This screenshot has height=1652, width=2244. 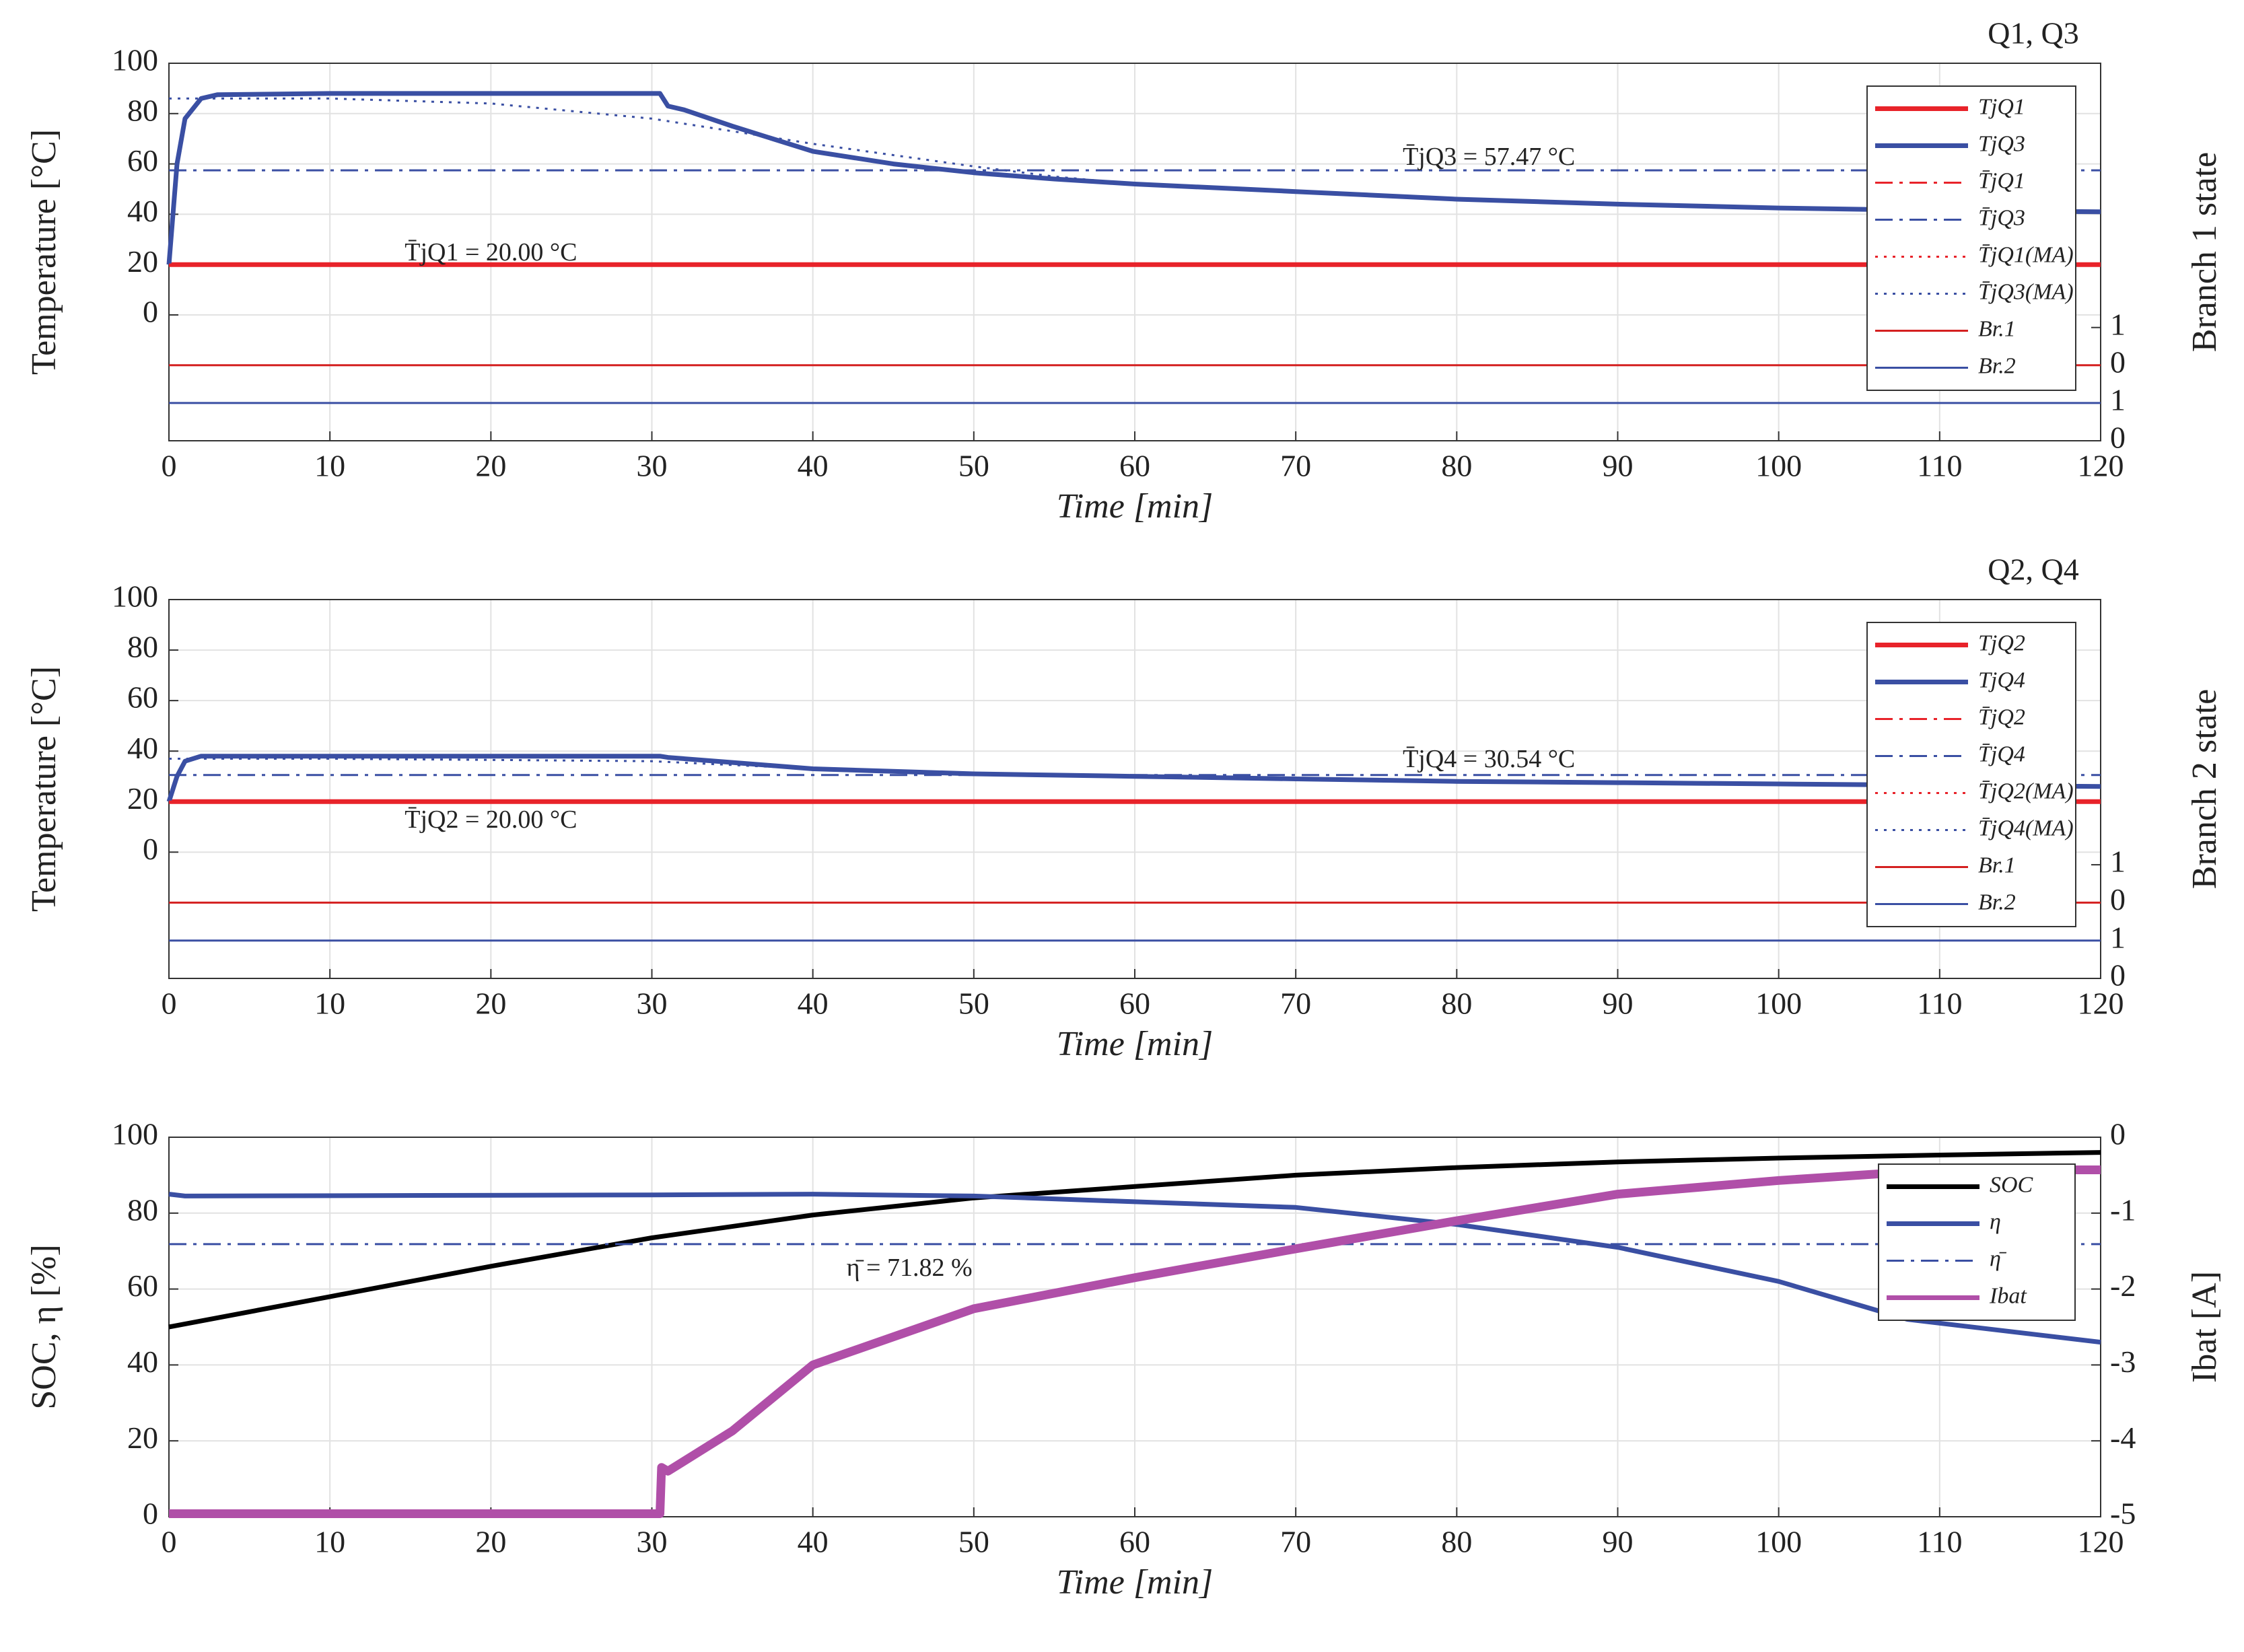 I want to click on legend-label: T̄jQ2(MA), so click(x=2026, y=791).